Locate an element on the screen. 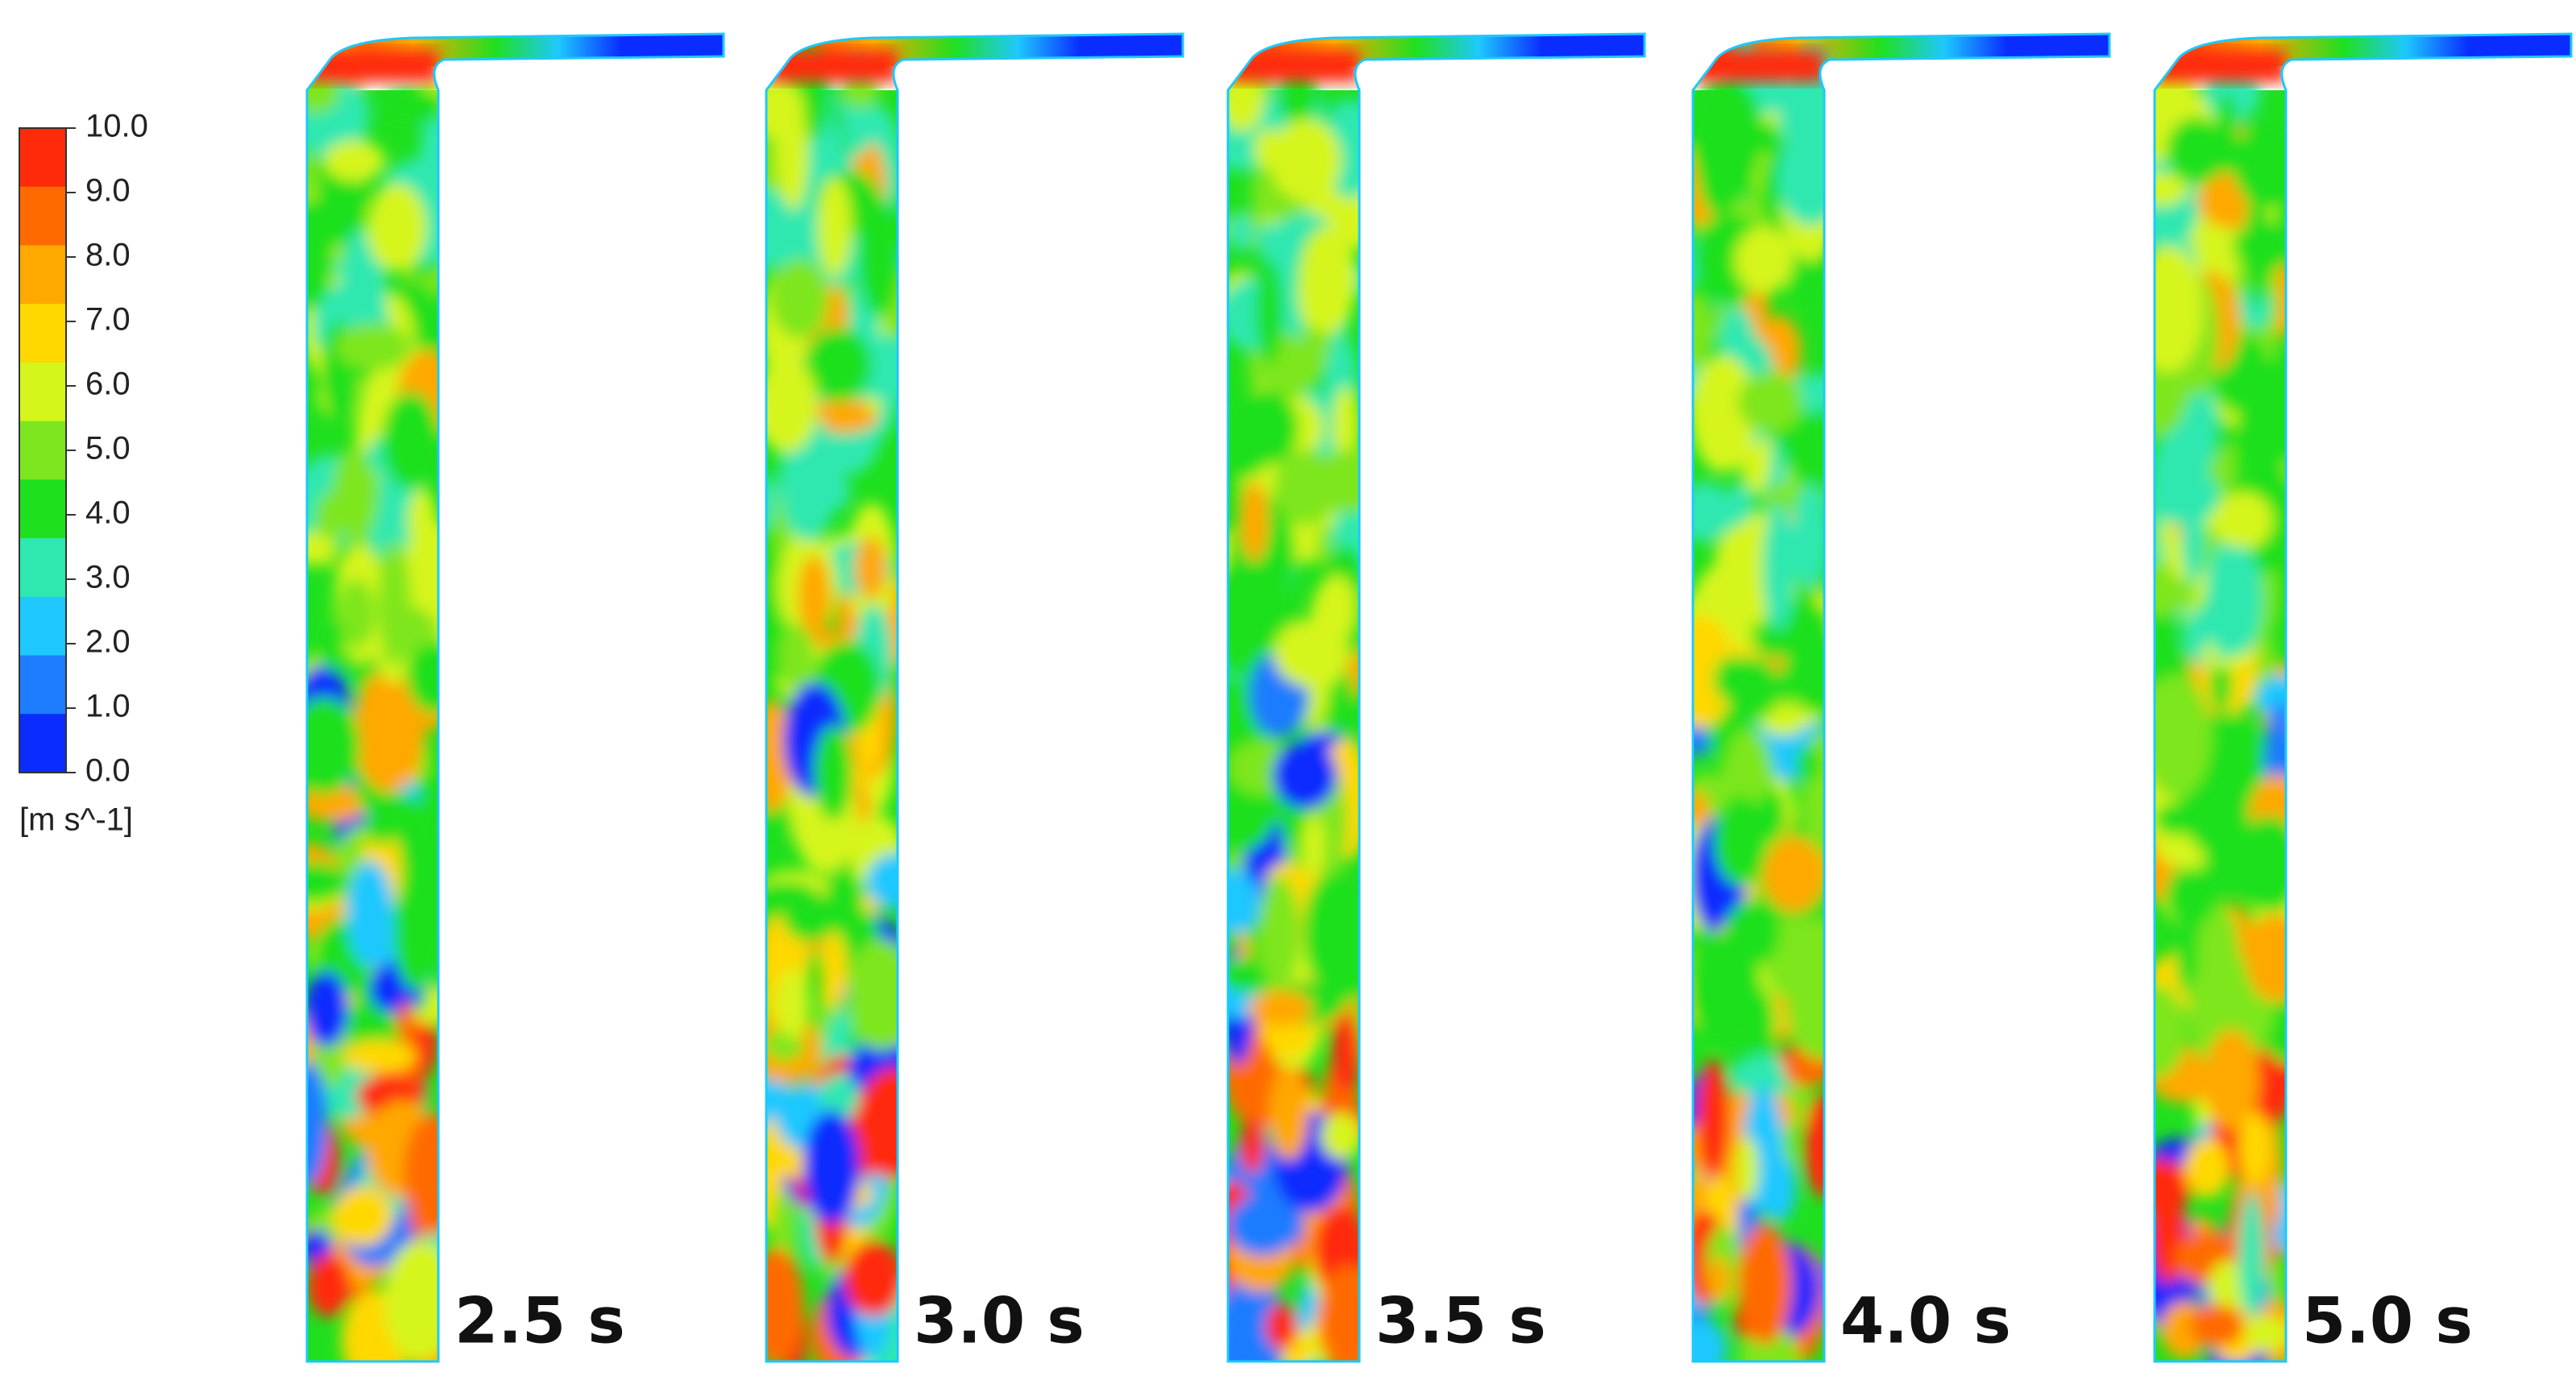  panel-label: 3.0 s is located at coordinates (999, 1321).